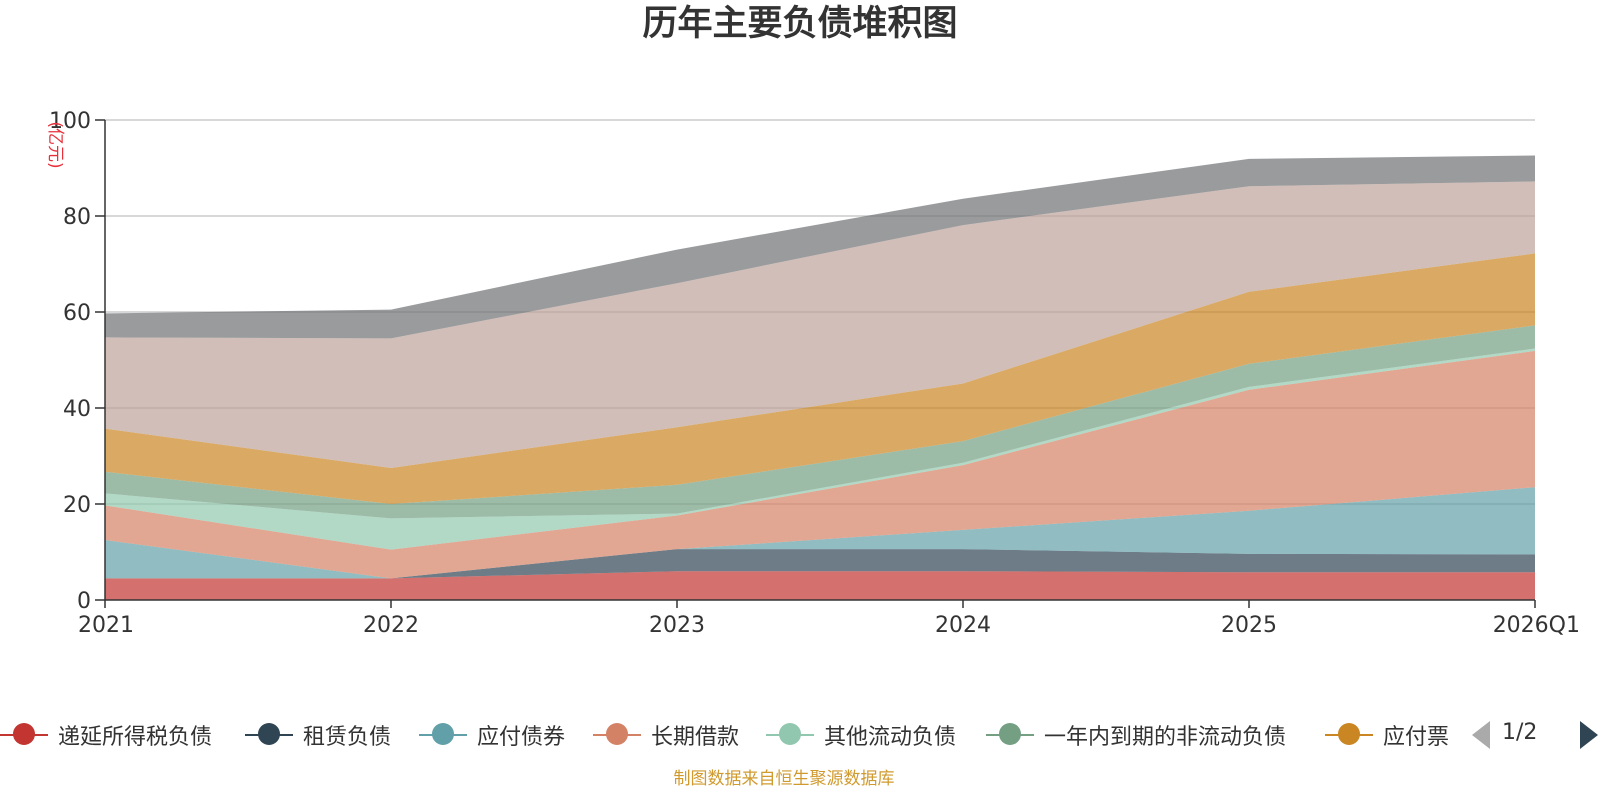 The image size is (1600, 800). Describe the element at coordinates (677, 625) in the screenshot. I see `x-tick-label: 2023` at that location.